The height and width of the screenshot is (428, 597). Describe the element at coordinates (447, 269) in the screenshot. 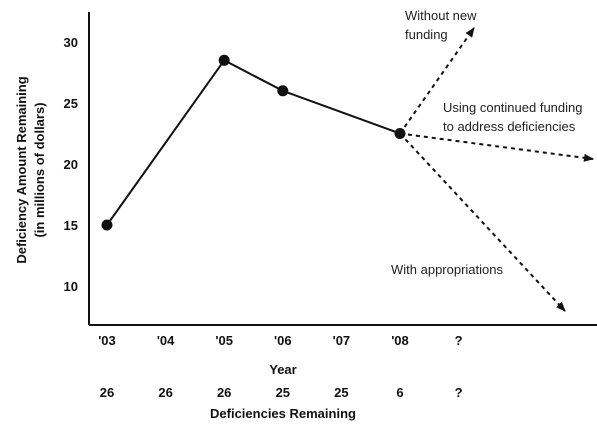

I see `projection-label-down: With appropriations` at that location.